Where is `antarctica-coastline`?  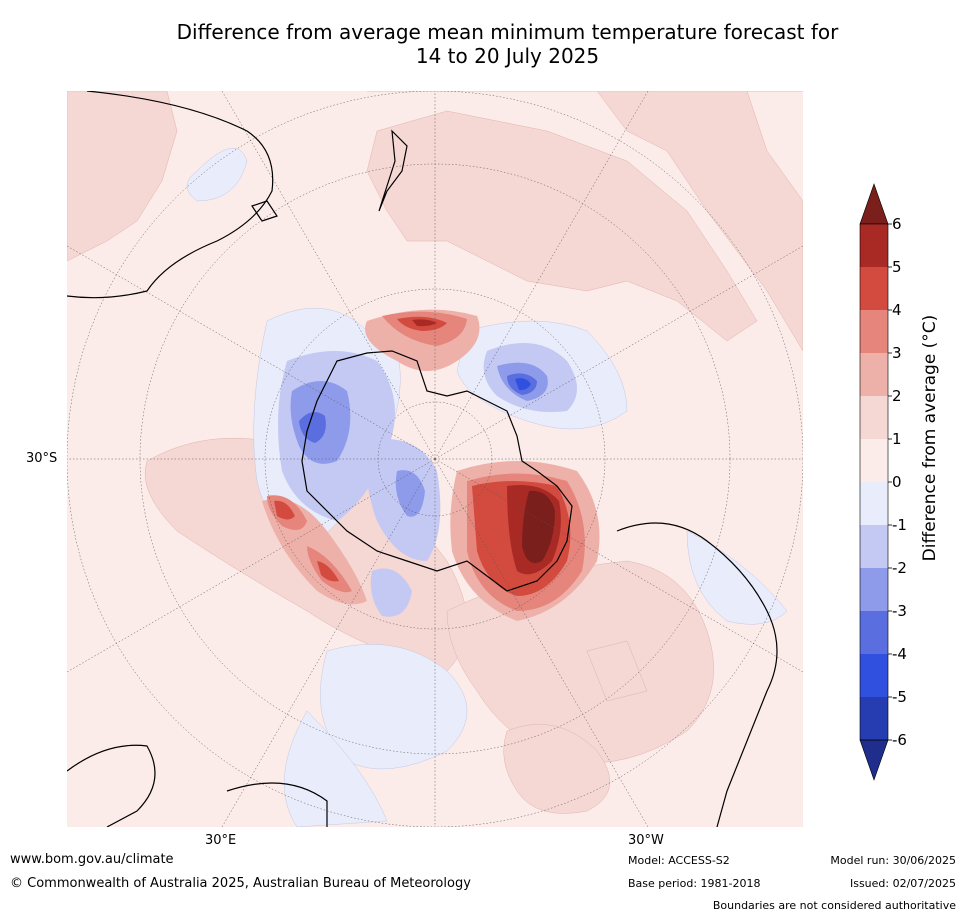 antarctica-coastline is located at coordinates (437, 471).